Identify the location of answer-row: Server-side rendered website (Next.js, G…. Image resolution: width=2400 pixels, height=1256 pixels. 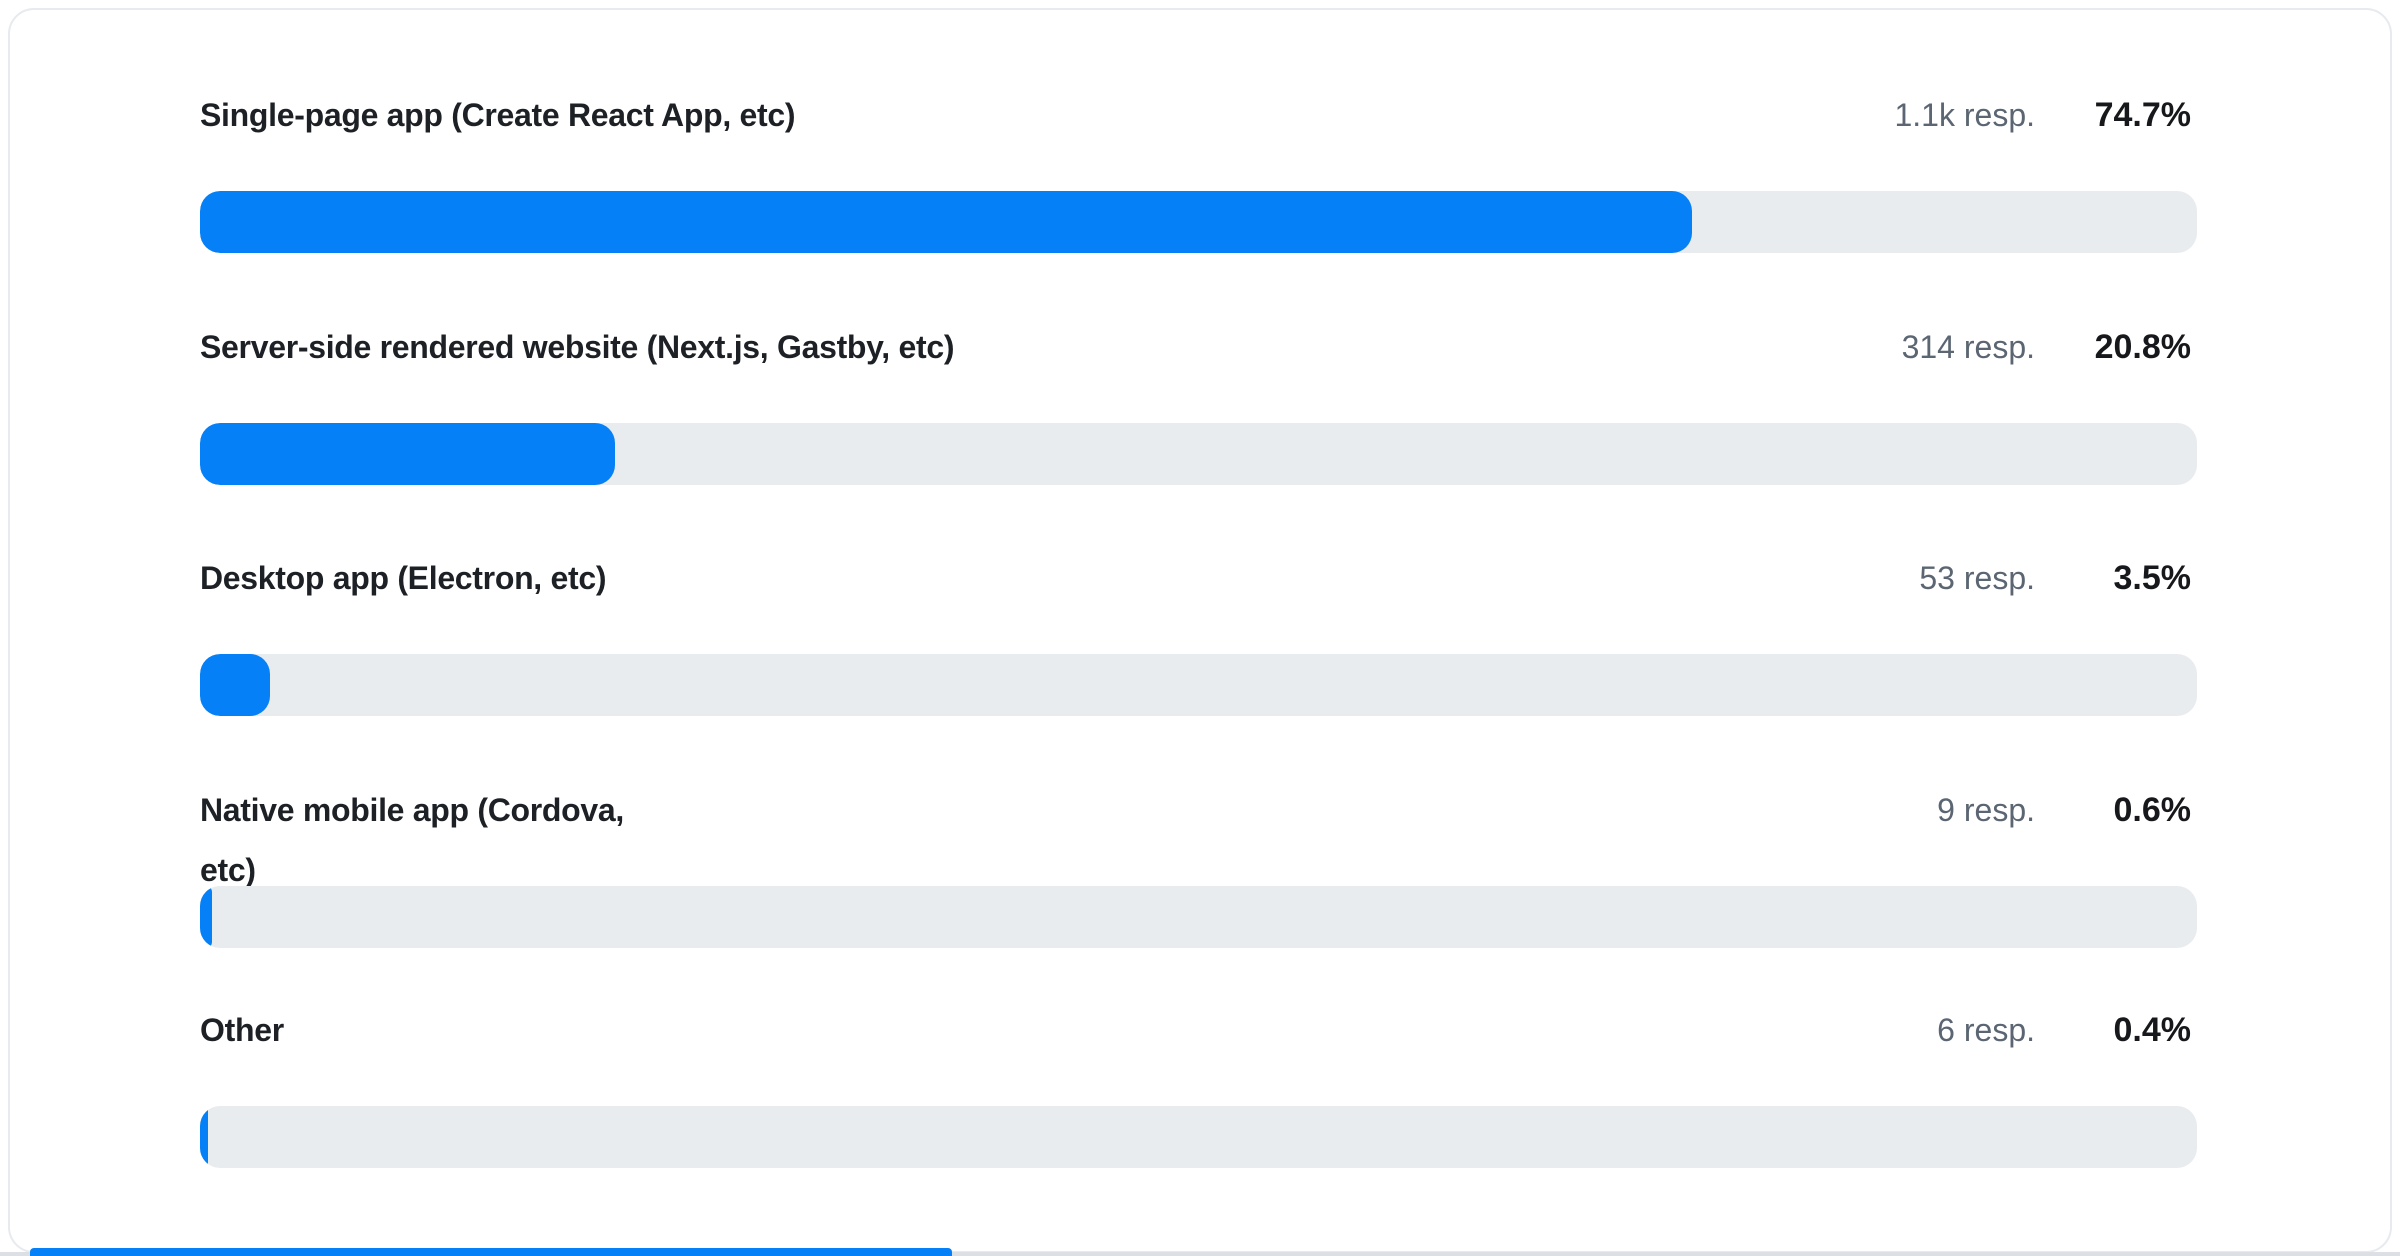
(1198, 401).